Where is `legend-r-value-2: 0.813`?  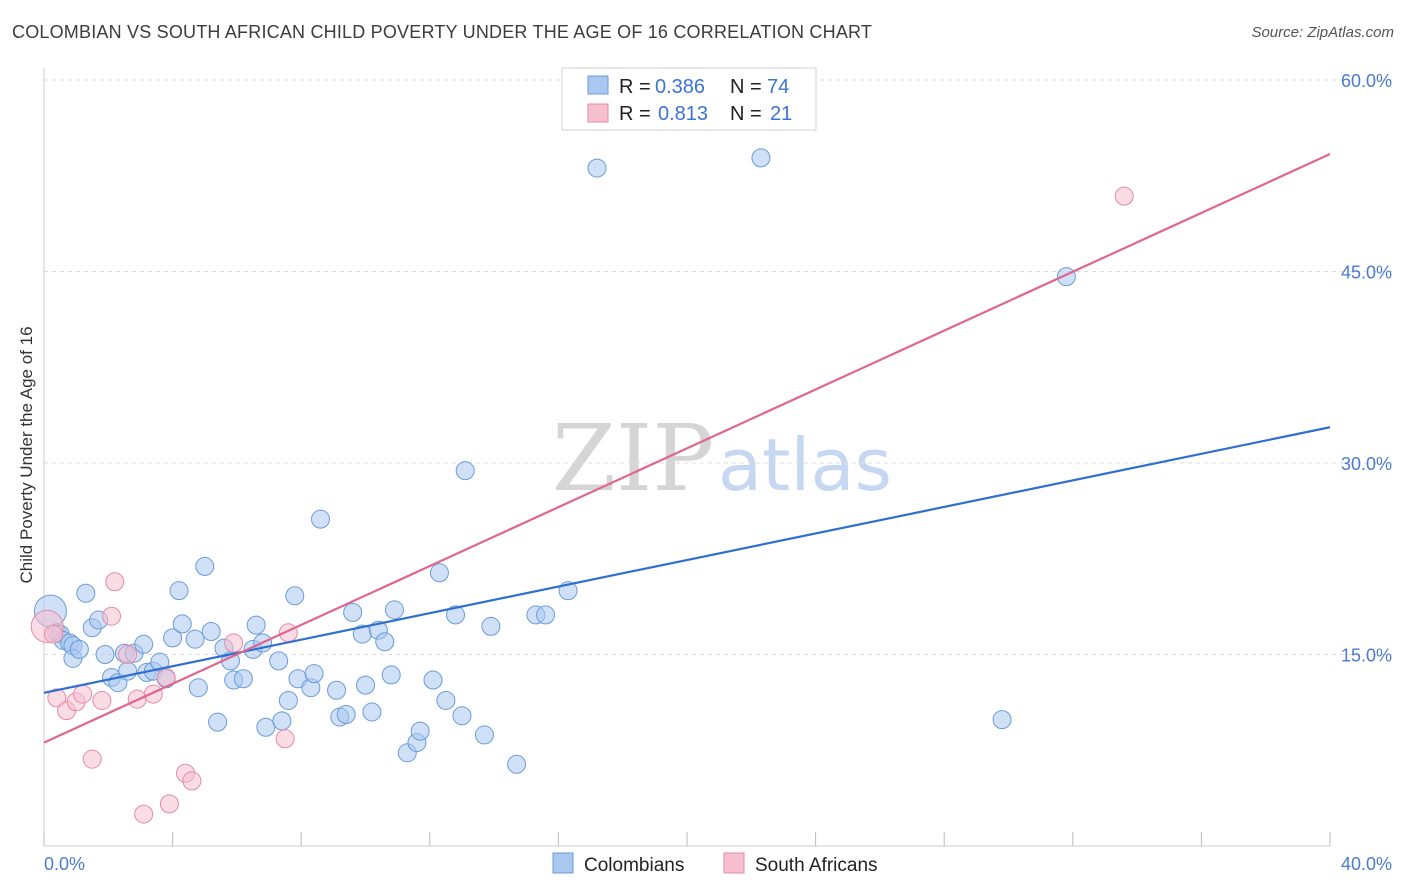 legend-r-value-2: 0.813 is located at coordinates (683, 114).